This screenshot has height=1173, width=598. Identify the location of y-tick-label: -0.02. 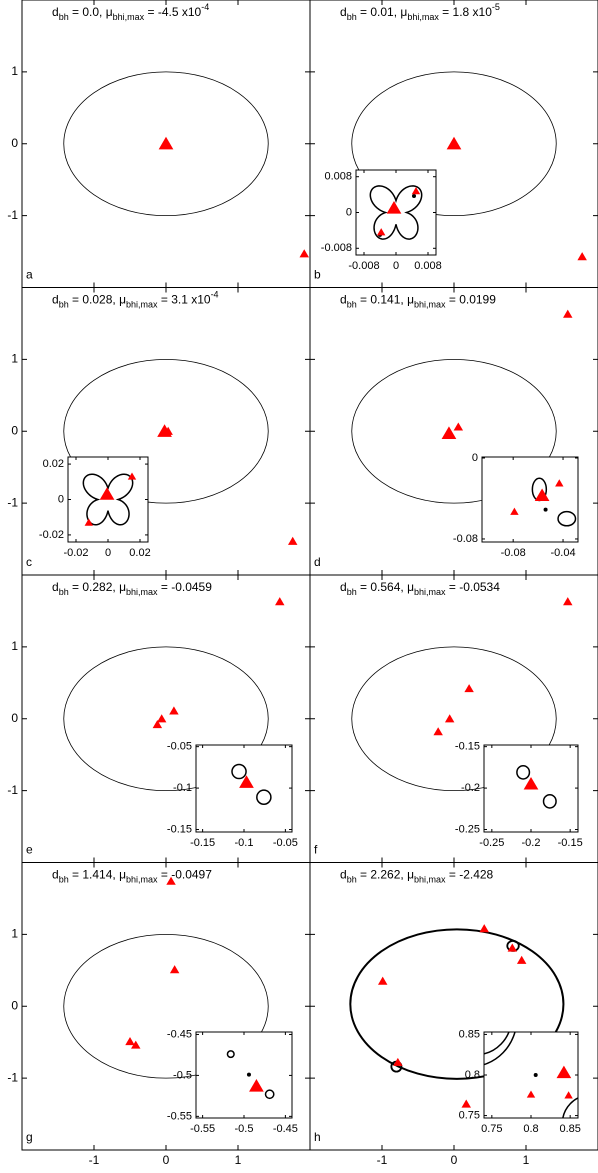
(51, 535).